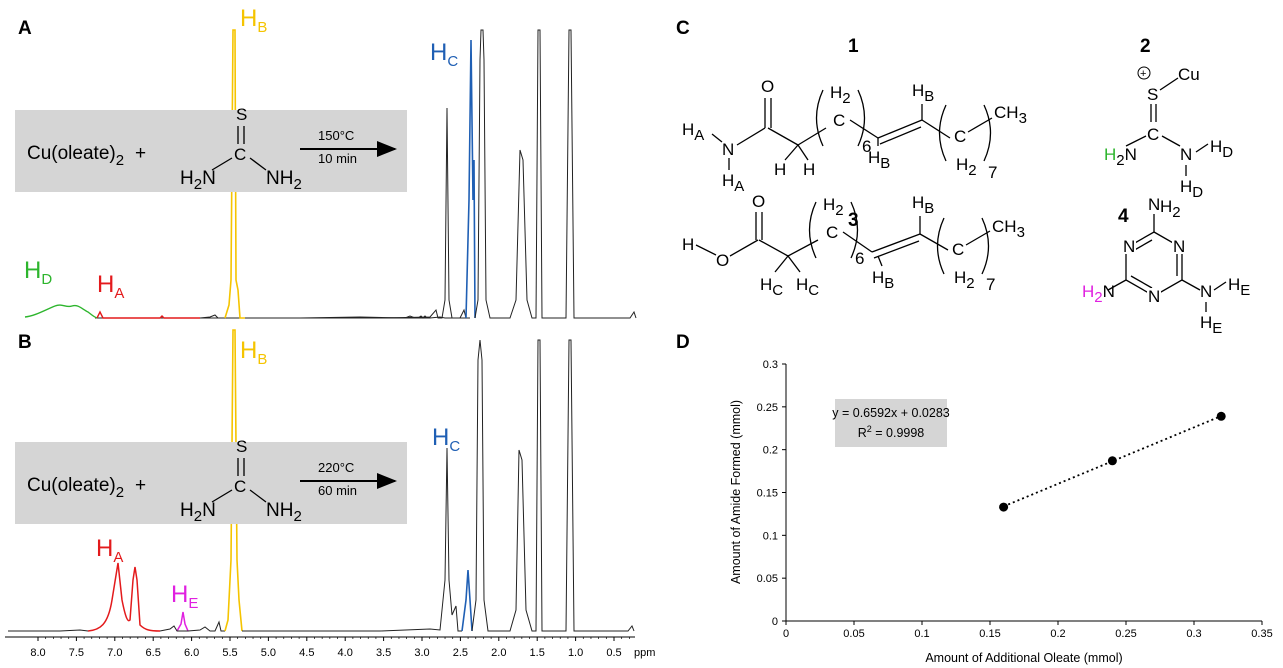  I want to click on ppm-tick-label: 0.5, so click(613, 653).